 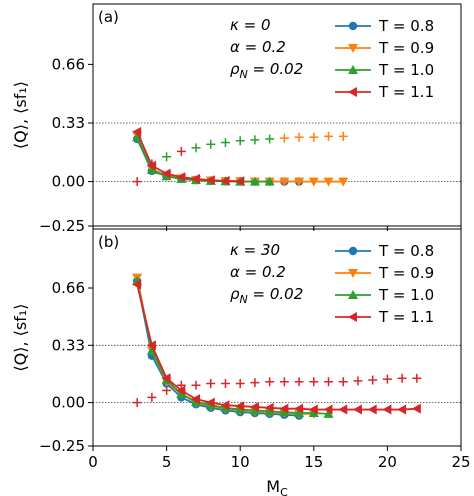 I want to click on x-tick-label: 0, so click(x=93, y=462).